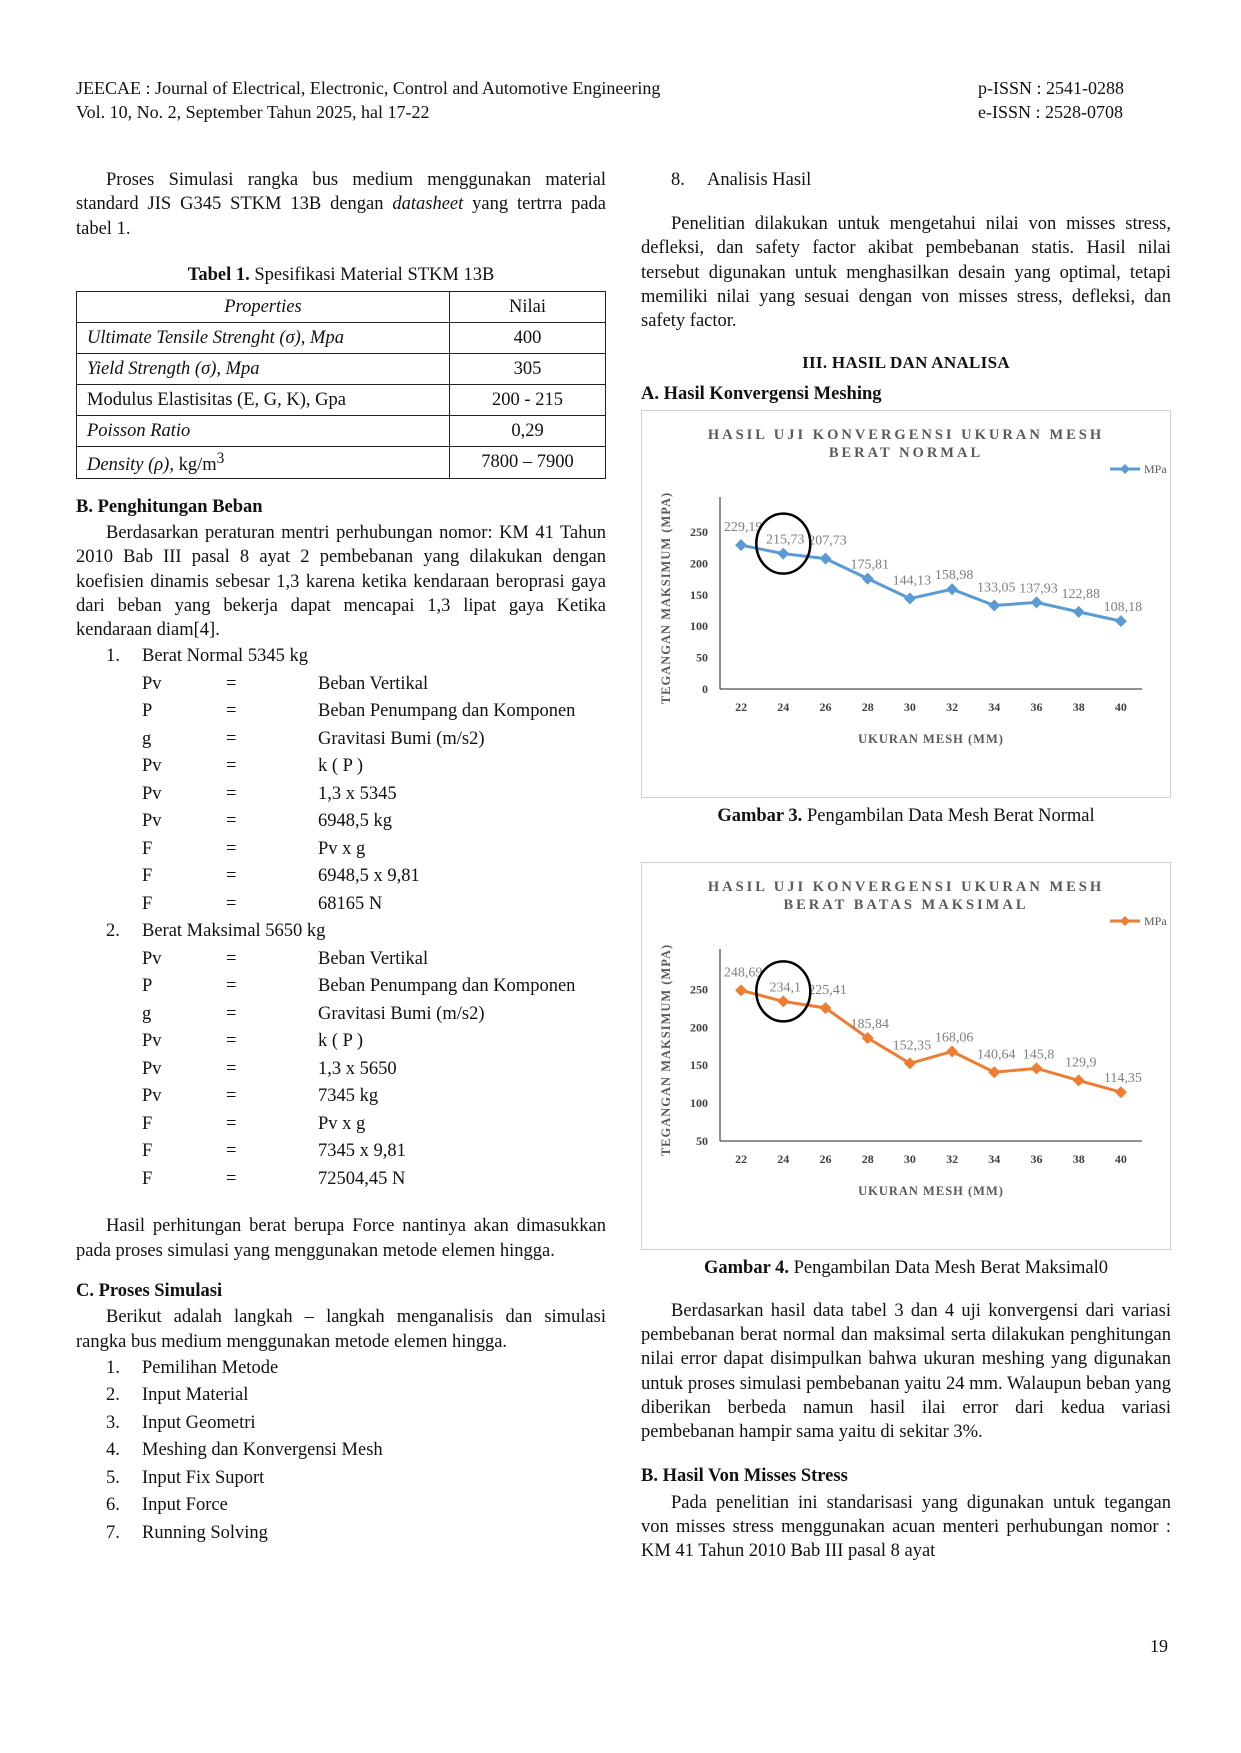  What do you see at coordinates (910, 707) in the screenshot?
I see `x-tick-label: 30` at bounding box center [910, 707].